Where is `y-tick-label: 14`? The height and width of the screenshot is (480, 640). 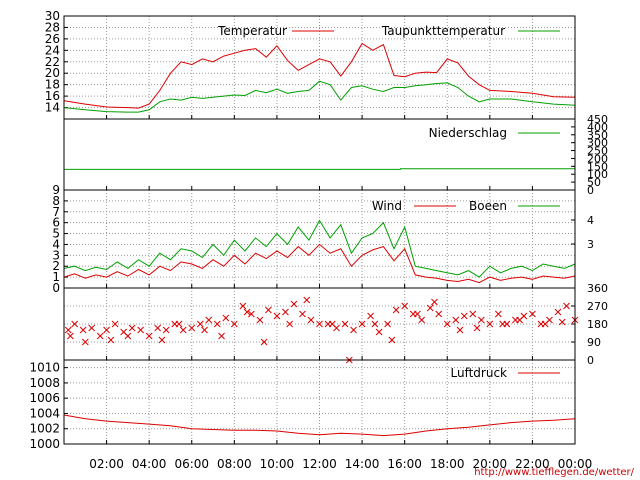
y-tick-label: 14 is located at coordinates (52, 108).